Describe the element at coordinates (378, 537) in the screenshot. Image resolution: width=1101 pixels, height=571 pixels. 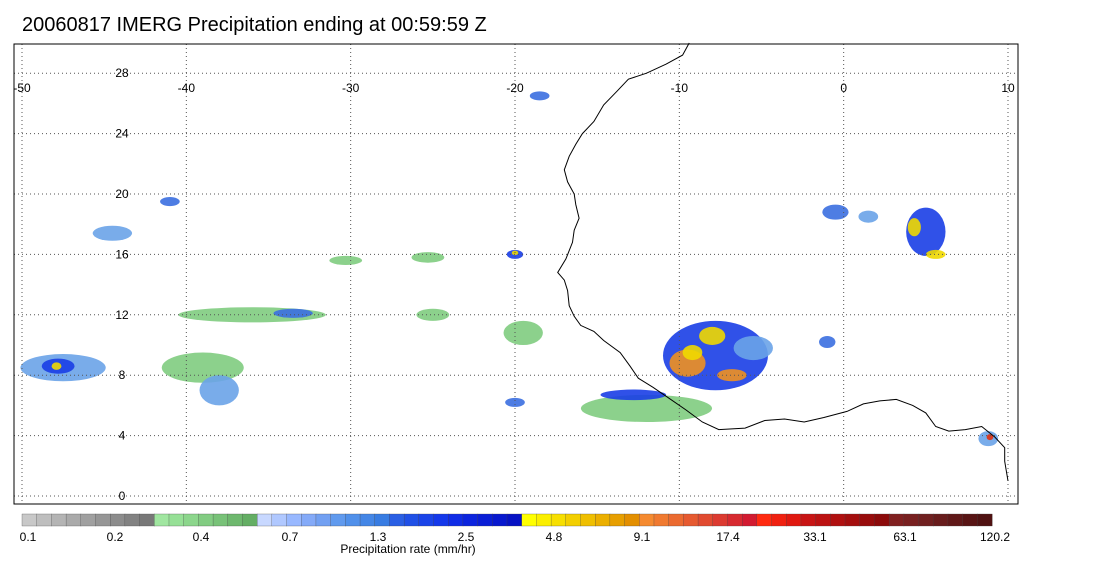
I see `colorbar-label: 1.3` at that location.